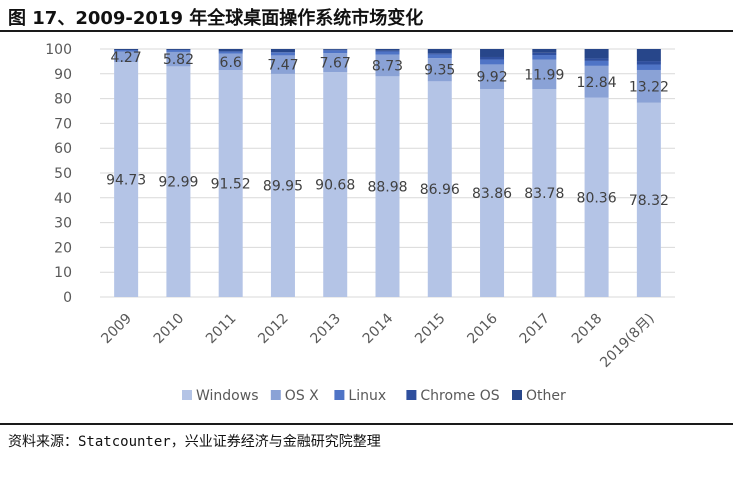 The image size is (733, 477). Describe the element at coordinates (63, 248) in the screenshot. I see `y-tick-label: 20` at that location.